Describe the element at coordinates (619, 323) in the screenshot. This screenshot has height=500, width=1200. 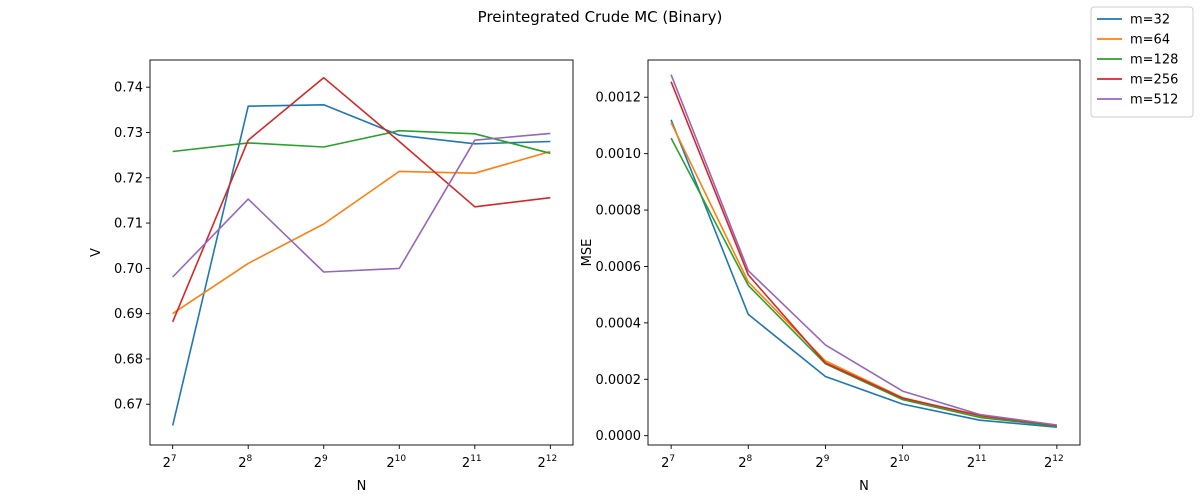
I see `y-tick-label: 0.0004` at that location.